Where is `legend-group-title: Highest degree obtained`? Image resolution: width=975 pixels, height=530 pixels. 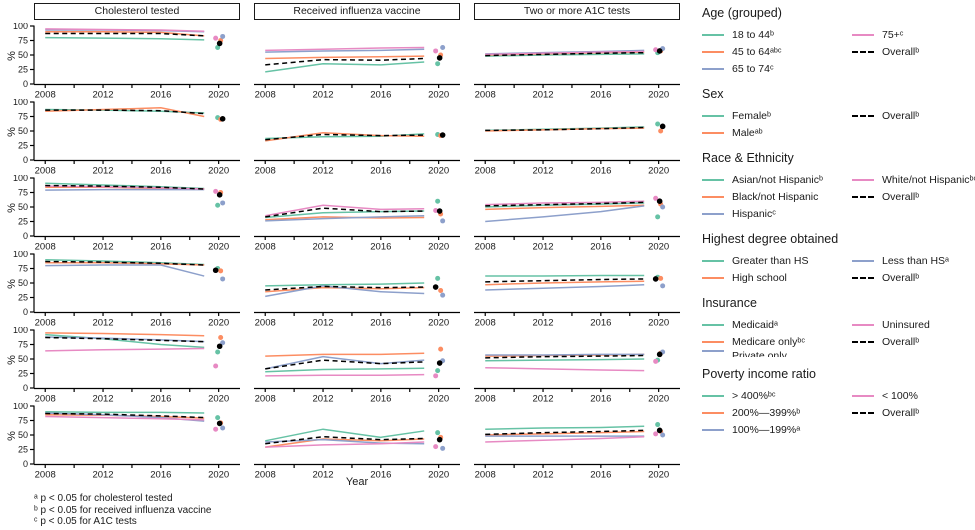 legend-group-title: Highest degree obtained is located at coordinates (770, 239).